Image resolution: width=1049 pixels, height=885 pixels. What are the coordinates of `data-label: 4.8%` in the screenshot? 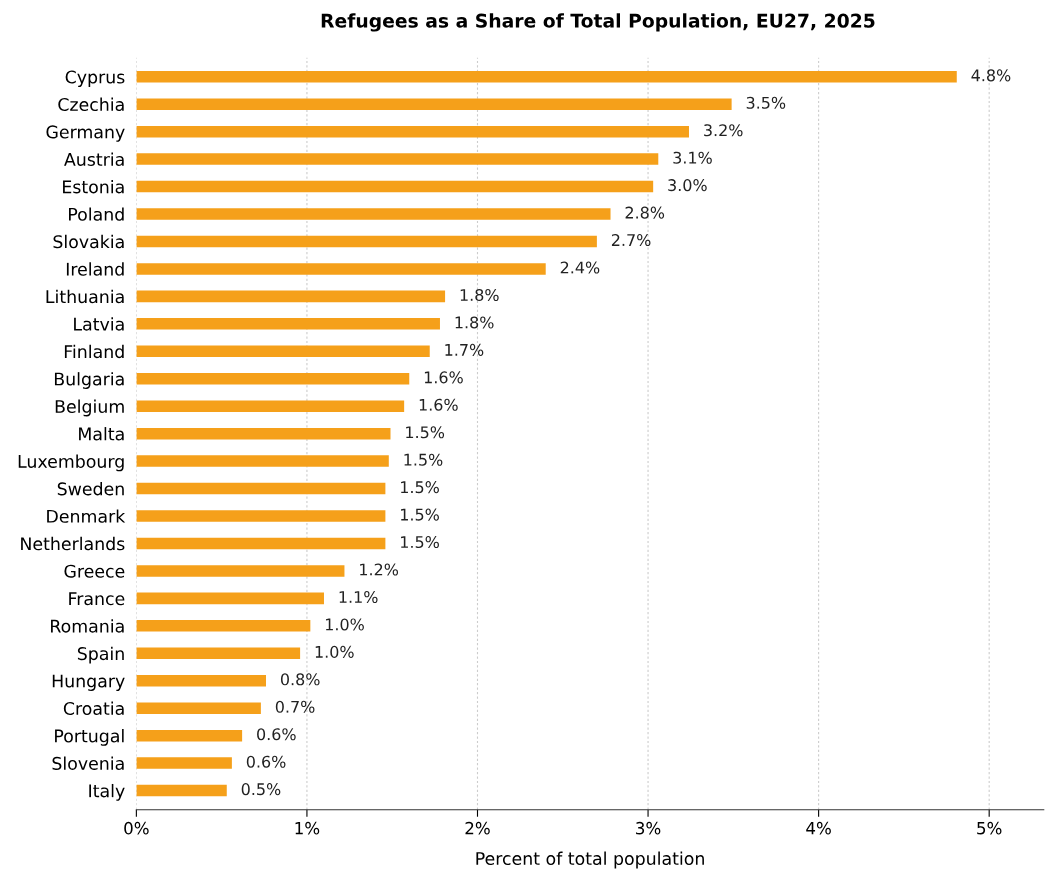 It's located at (991, 75).